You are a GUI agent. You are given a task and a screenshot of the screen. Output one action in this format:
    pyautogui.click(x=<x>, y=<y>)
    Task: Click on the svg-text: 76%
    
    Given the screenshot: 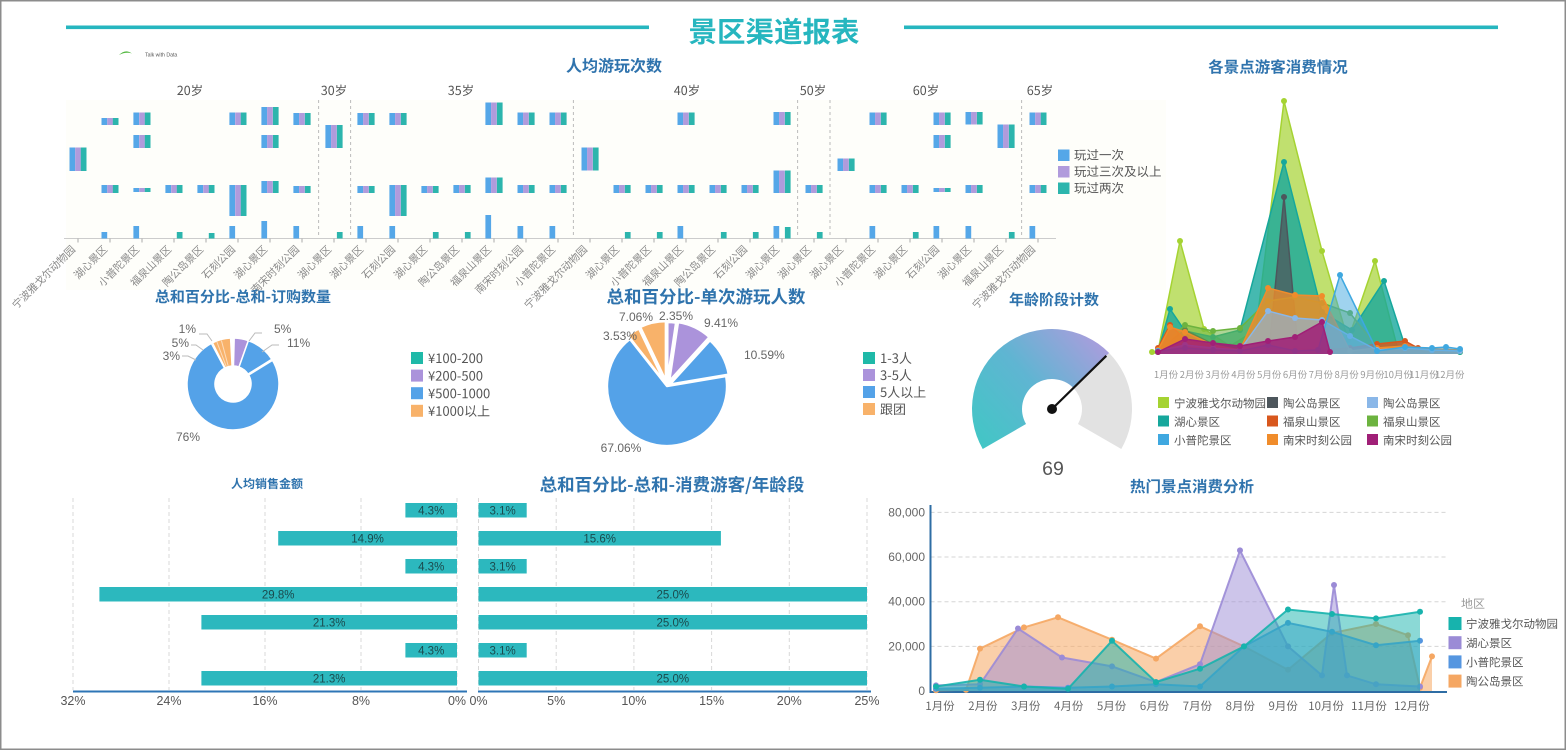 What is the action you would take?
    pyautogui.click(x=188, y=437)
    